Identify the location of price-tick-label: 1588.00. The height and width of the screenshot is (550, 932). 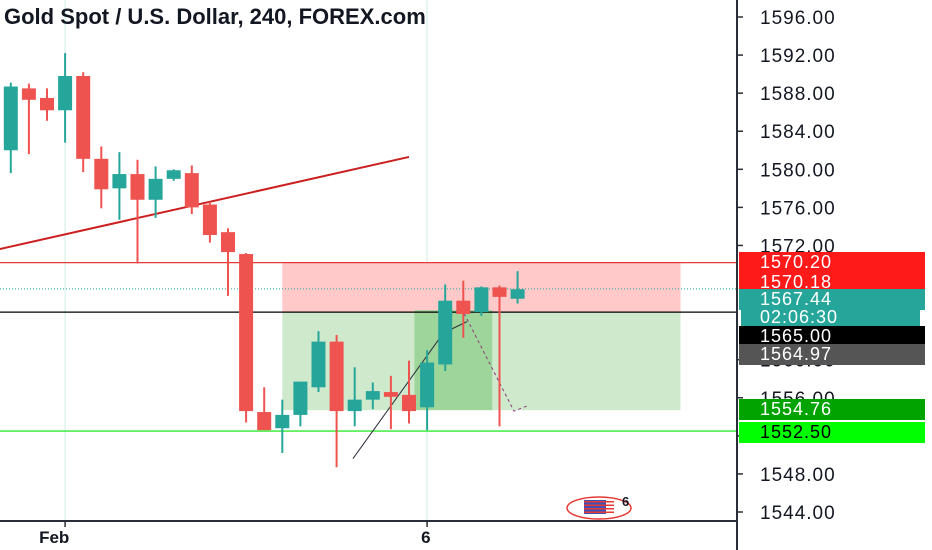
(798, 94).